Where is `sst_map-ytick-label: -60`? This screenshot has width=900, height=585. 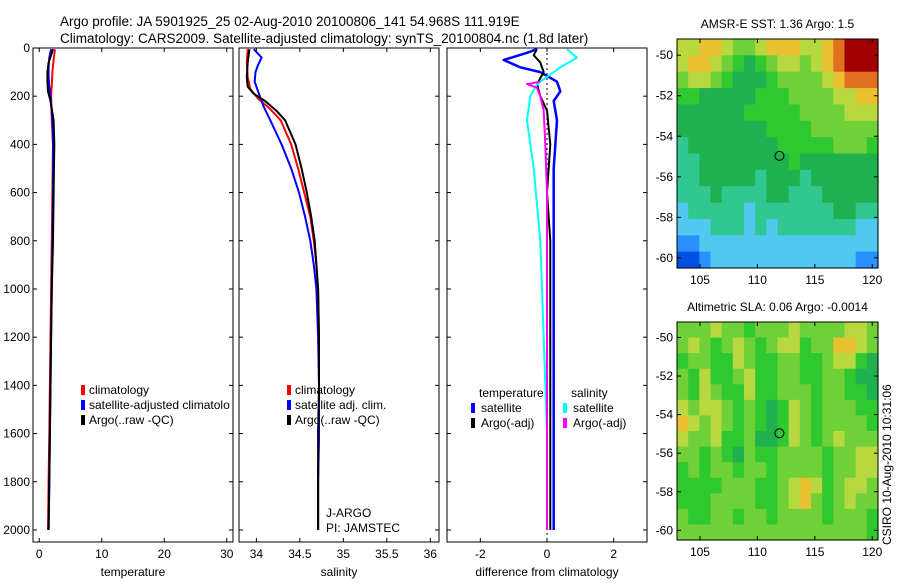
sst_map-ytick-label: -60 is located at coordinates (665, 258).